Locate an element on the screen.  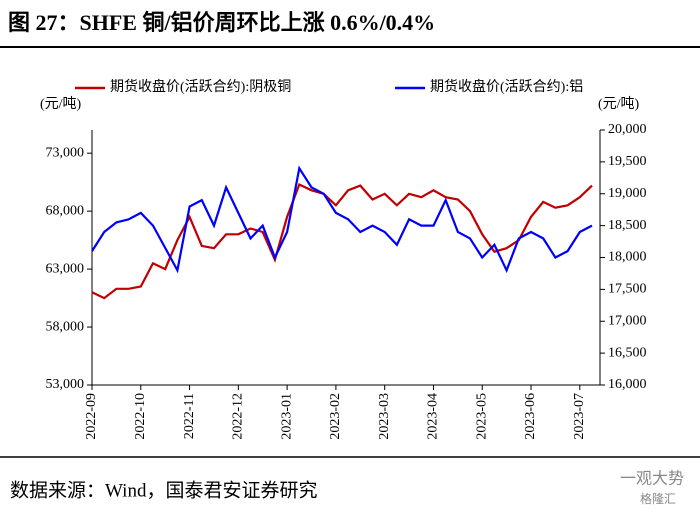
y2-tick-label: 16,500 is located at coordinates (627, 352).